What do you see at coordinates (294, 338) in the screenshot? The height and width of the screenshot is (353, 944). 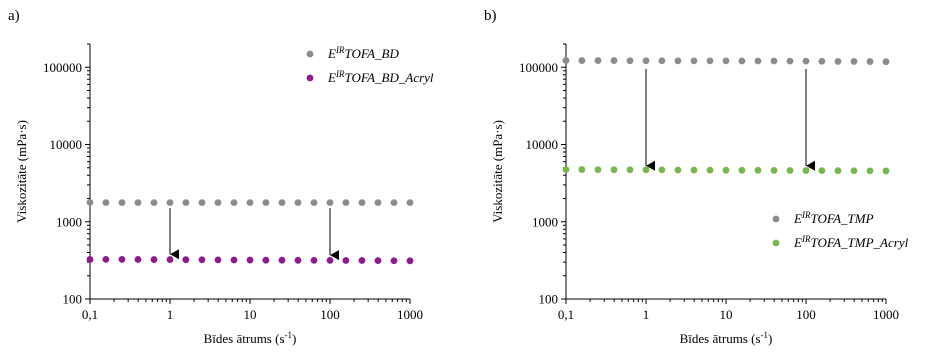 I see `x-axis-title-end: )` at bounding box center [294, 338].